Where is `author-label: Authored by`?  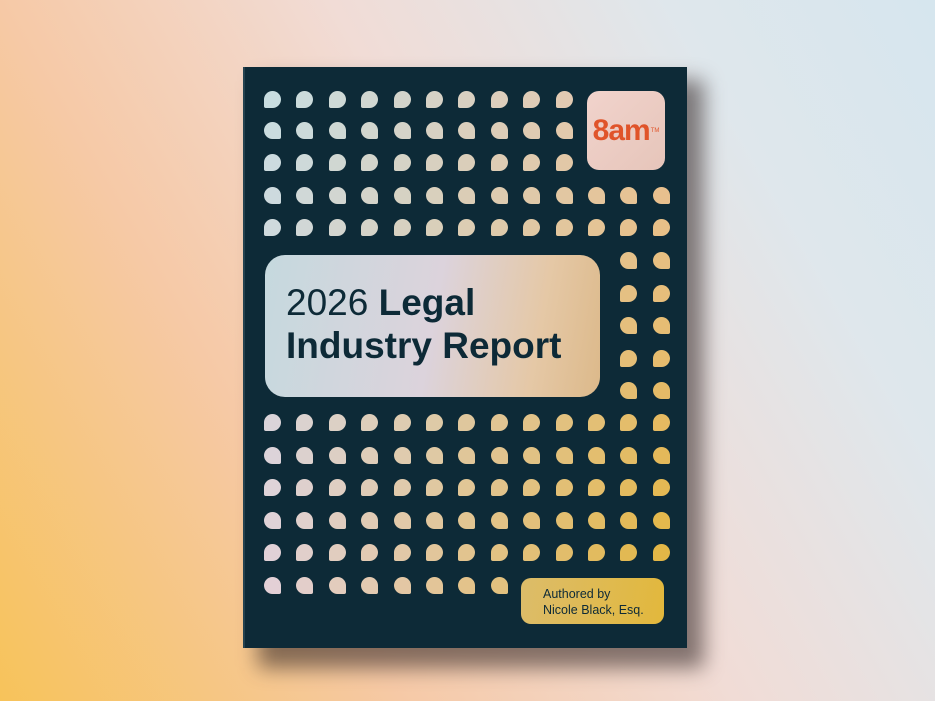 author-label: Authored by is located at coordinates (577, 594).